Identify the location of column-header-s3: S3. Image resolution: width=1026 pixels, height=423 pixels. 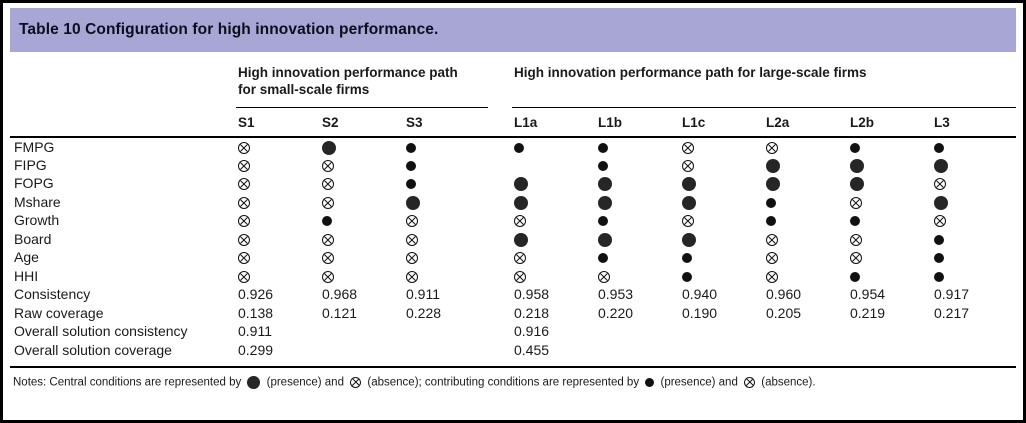
(446, 122).